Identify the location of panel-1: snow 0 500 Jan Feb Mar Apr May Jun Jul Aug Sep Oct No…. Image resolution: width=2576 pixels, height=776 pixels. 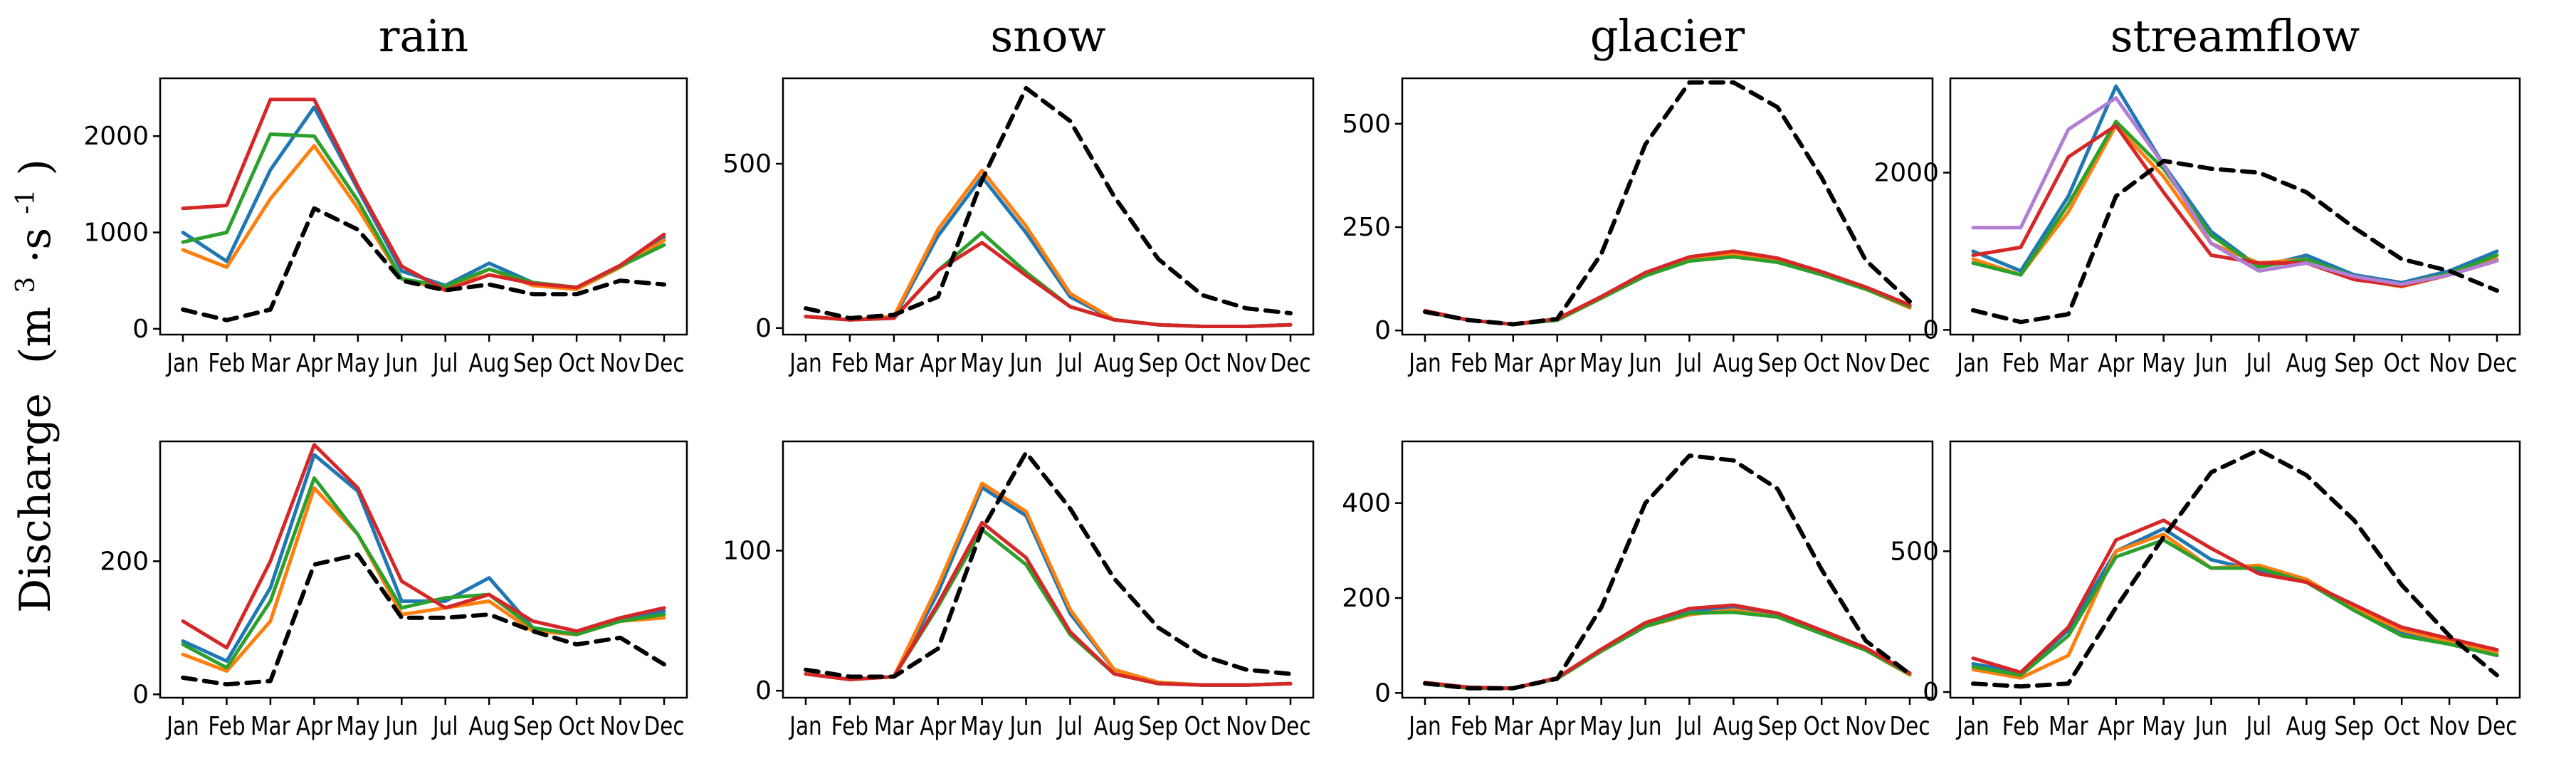
(1019, 194).